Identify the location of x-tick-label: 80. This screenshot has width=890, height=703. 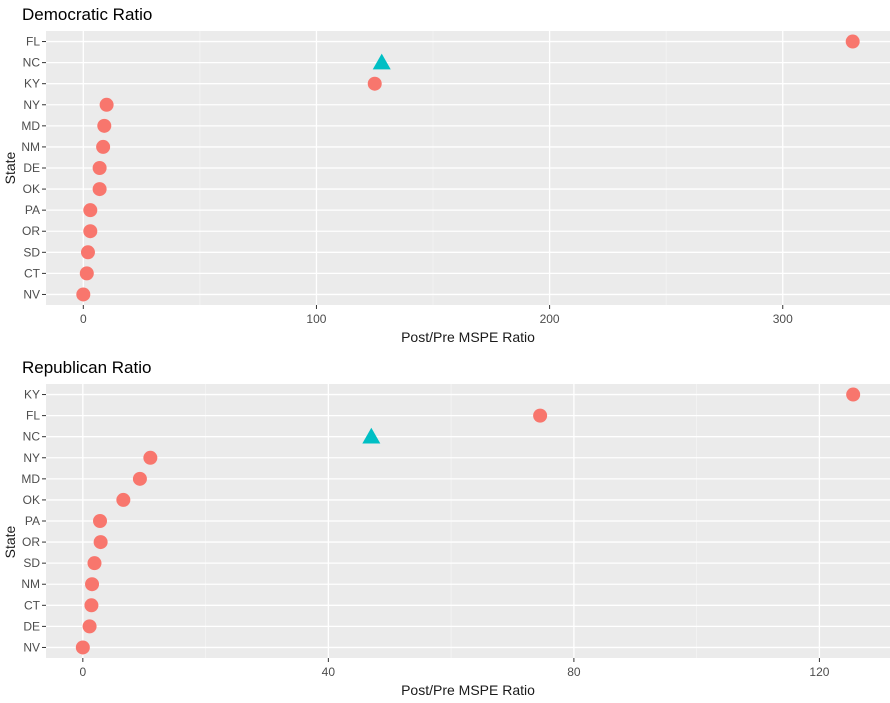
(574, 672).